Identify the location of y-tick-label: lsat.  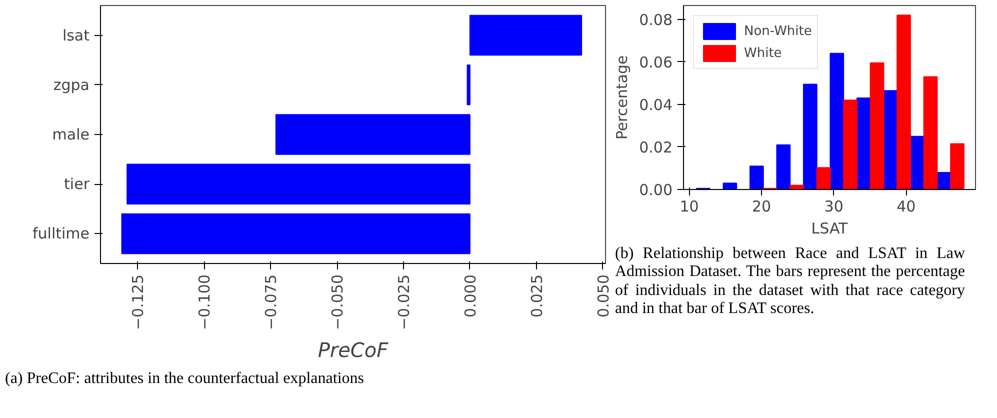
(76, 35).